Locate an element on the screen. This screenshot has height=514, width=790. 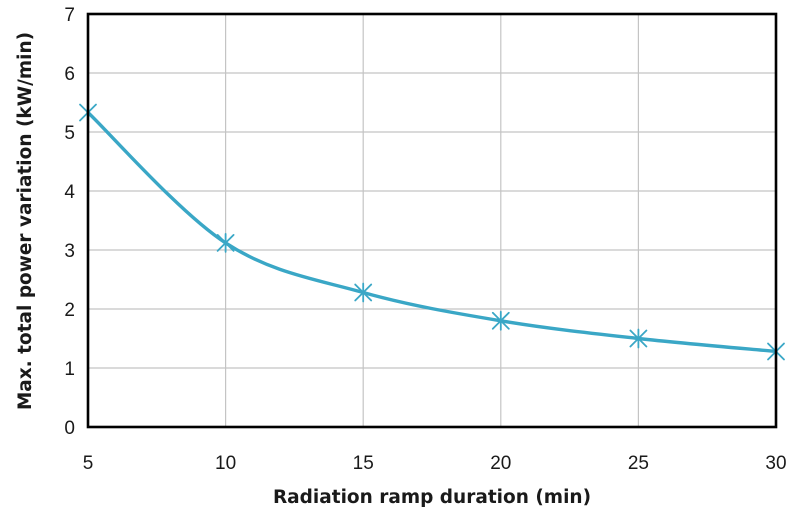
x-axis-title: Radiation ramp duration (min) is located at coordinates (432, 497).